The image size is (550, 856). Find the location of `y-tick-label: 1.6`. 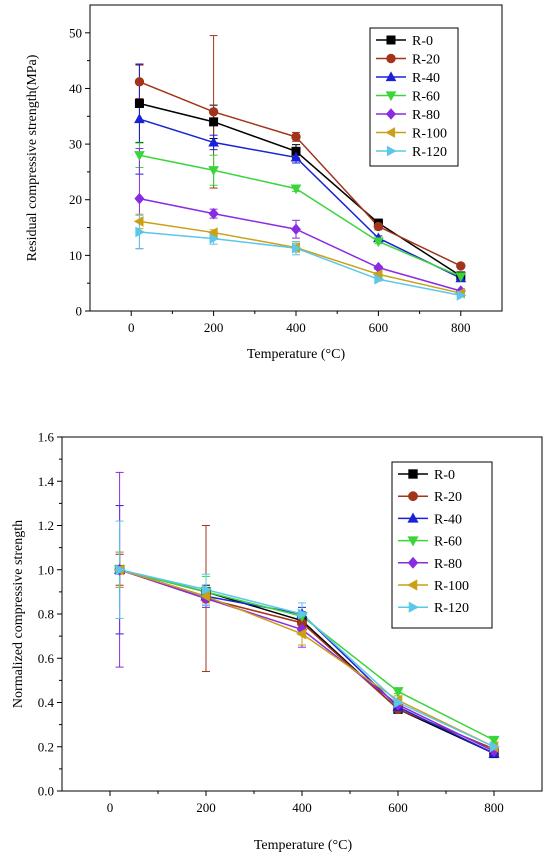

y-tick-label: 1.6 is located at coordinates (46, 437).